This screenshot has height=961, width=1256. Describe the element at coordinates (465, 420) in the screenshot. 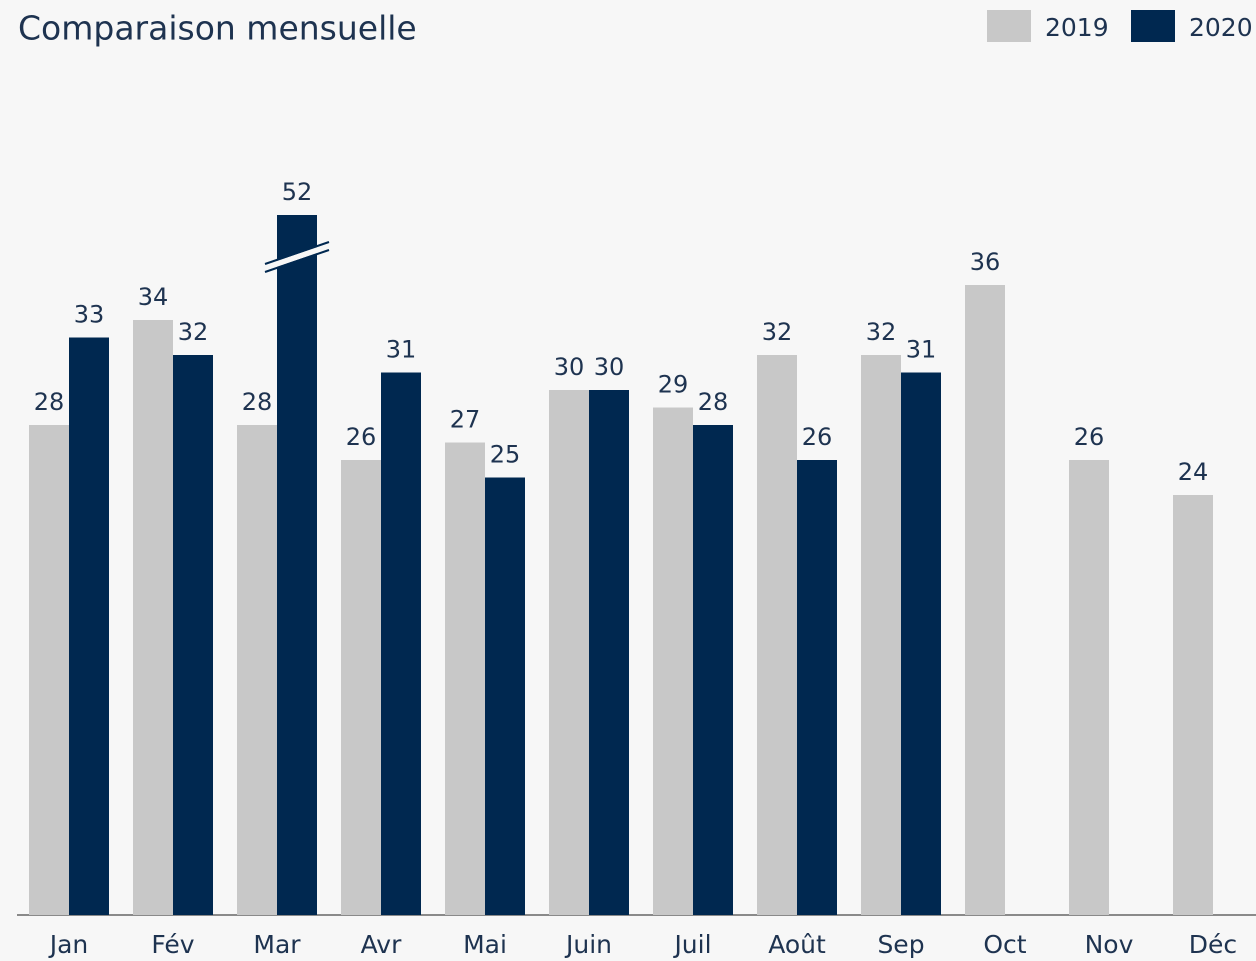

I see `data-label: 27` at that location.